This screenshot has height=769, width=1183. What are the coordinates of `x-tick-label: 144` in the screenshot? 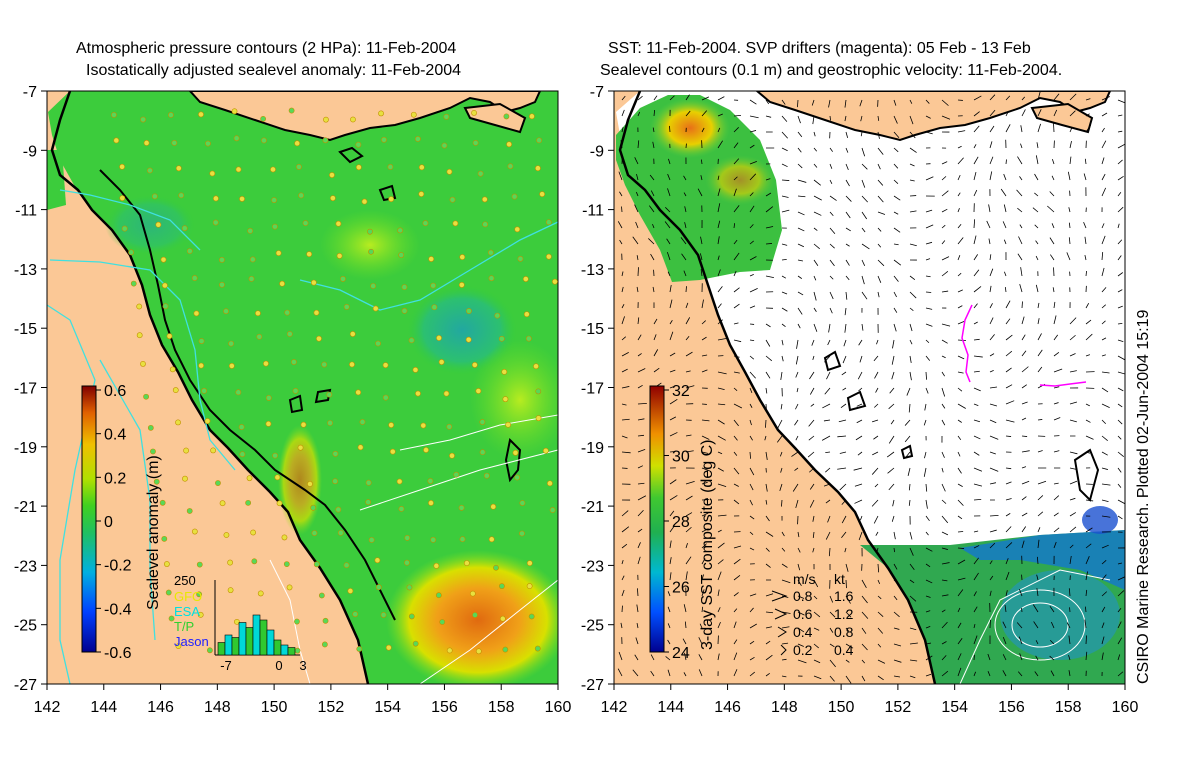 It's located at (670, 707).